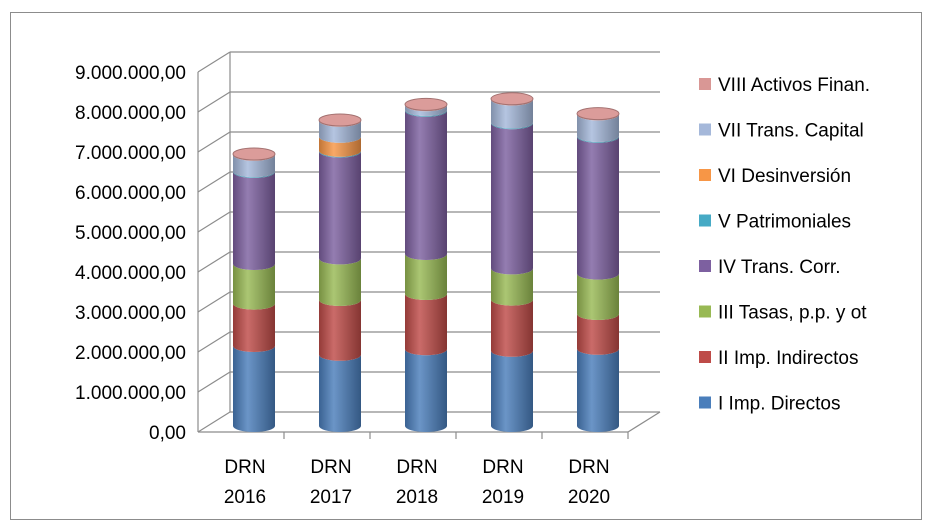 The width and height of the screenshot is (936, 530). I want to click on y-tick-label: 9.000.000,00, so click(130, 73).